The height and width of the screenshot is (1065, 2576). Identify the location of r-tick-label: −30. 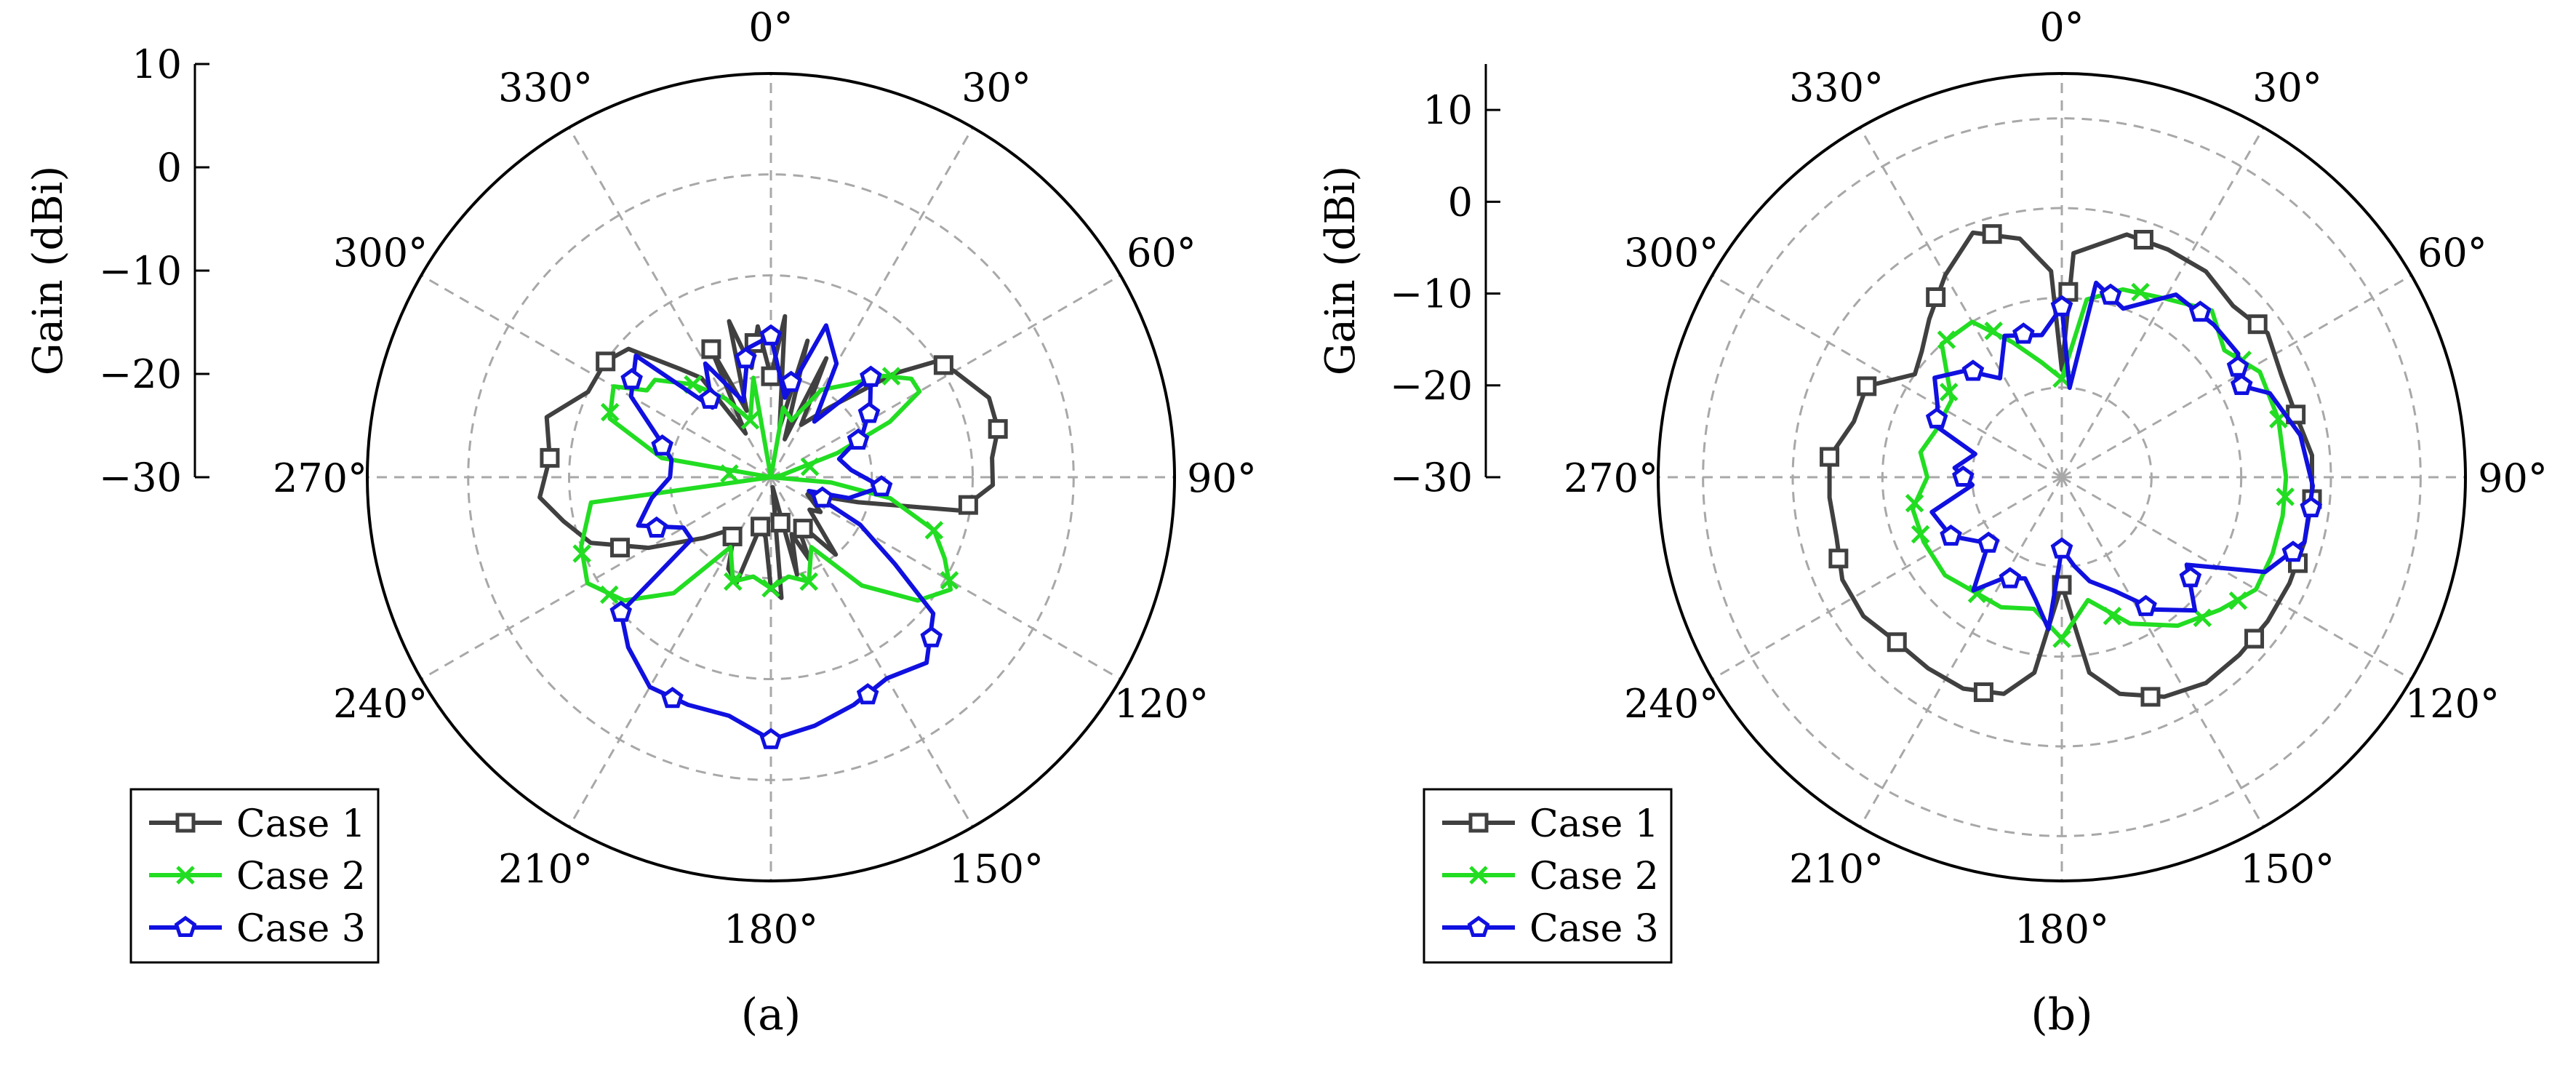
(1431, 477).